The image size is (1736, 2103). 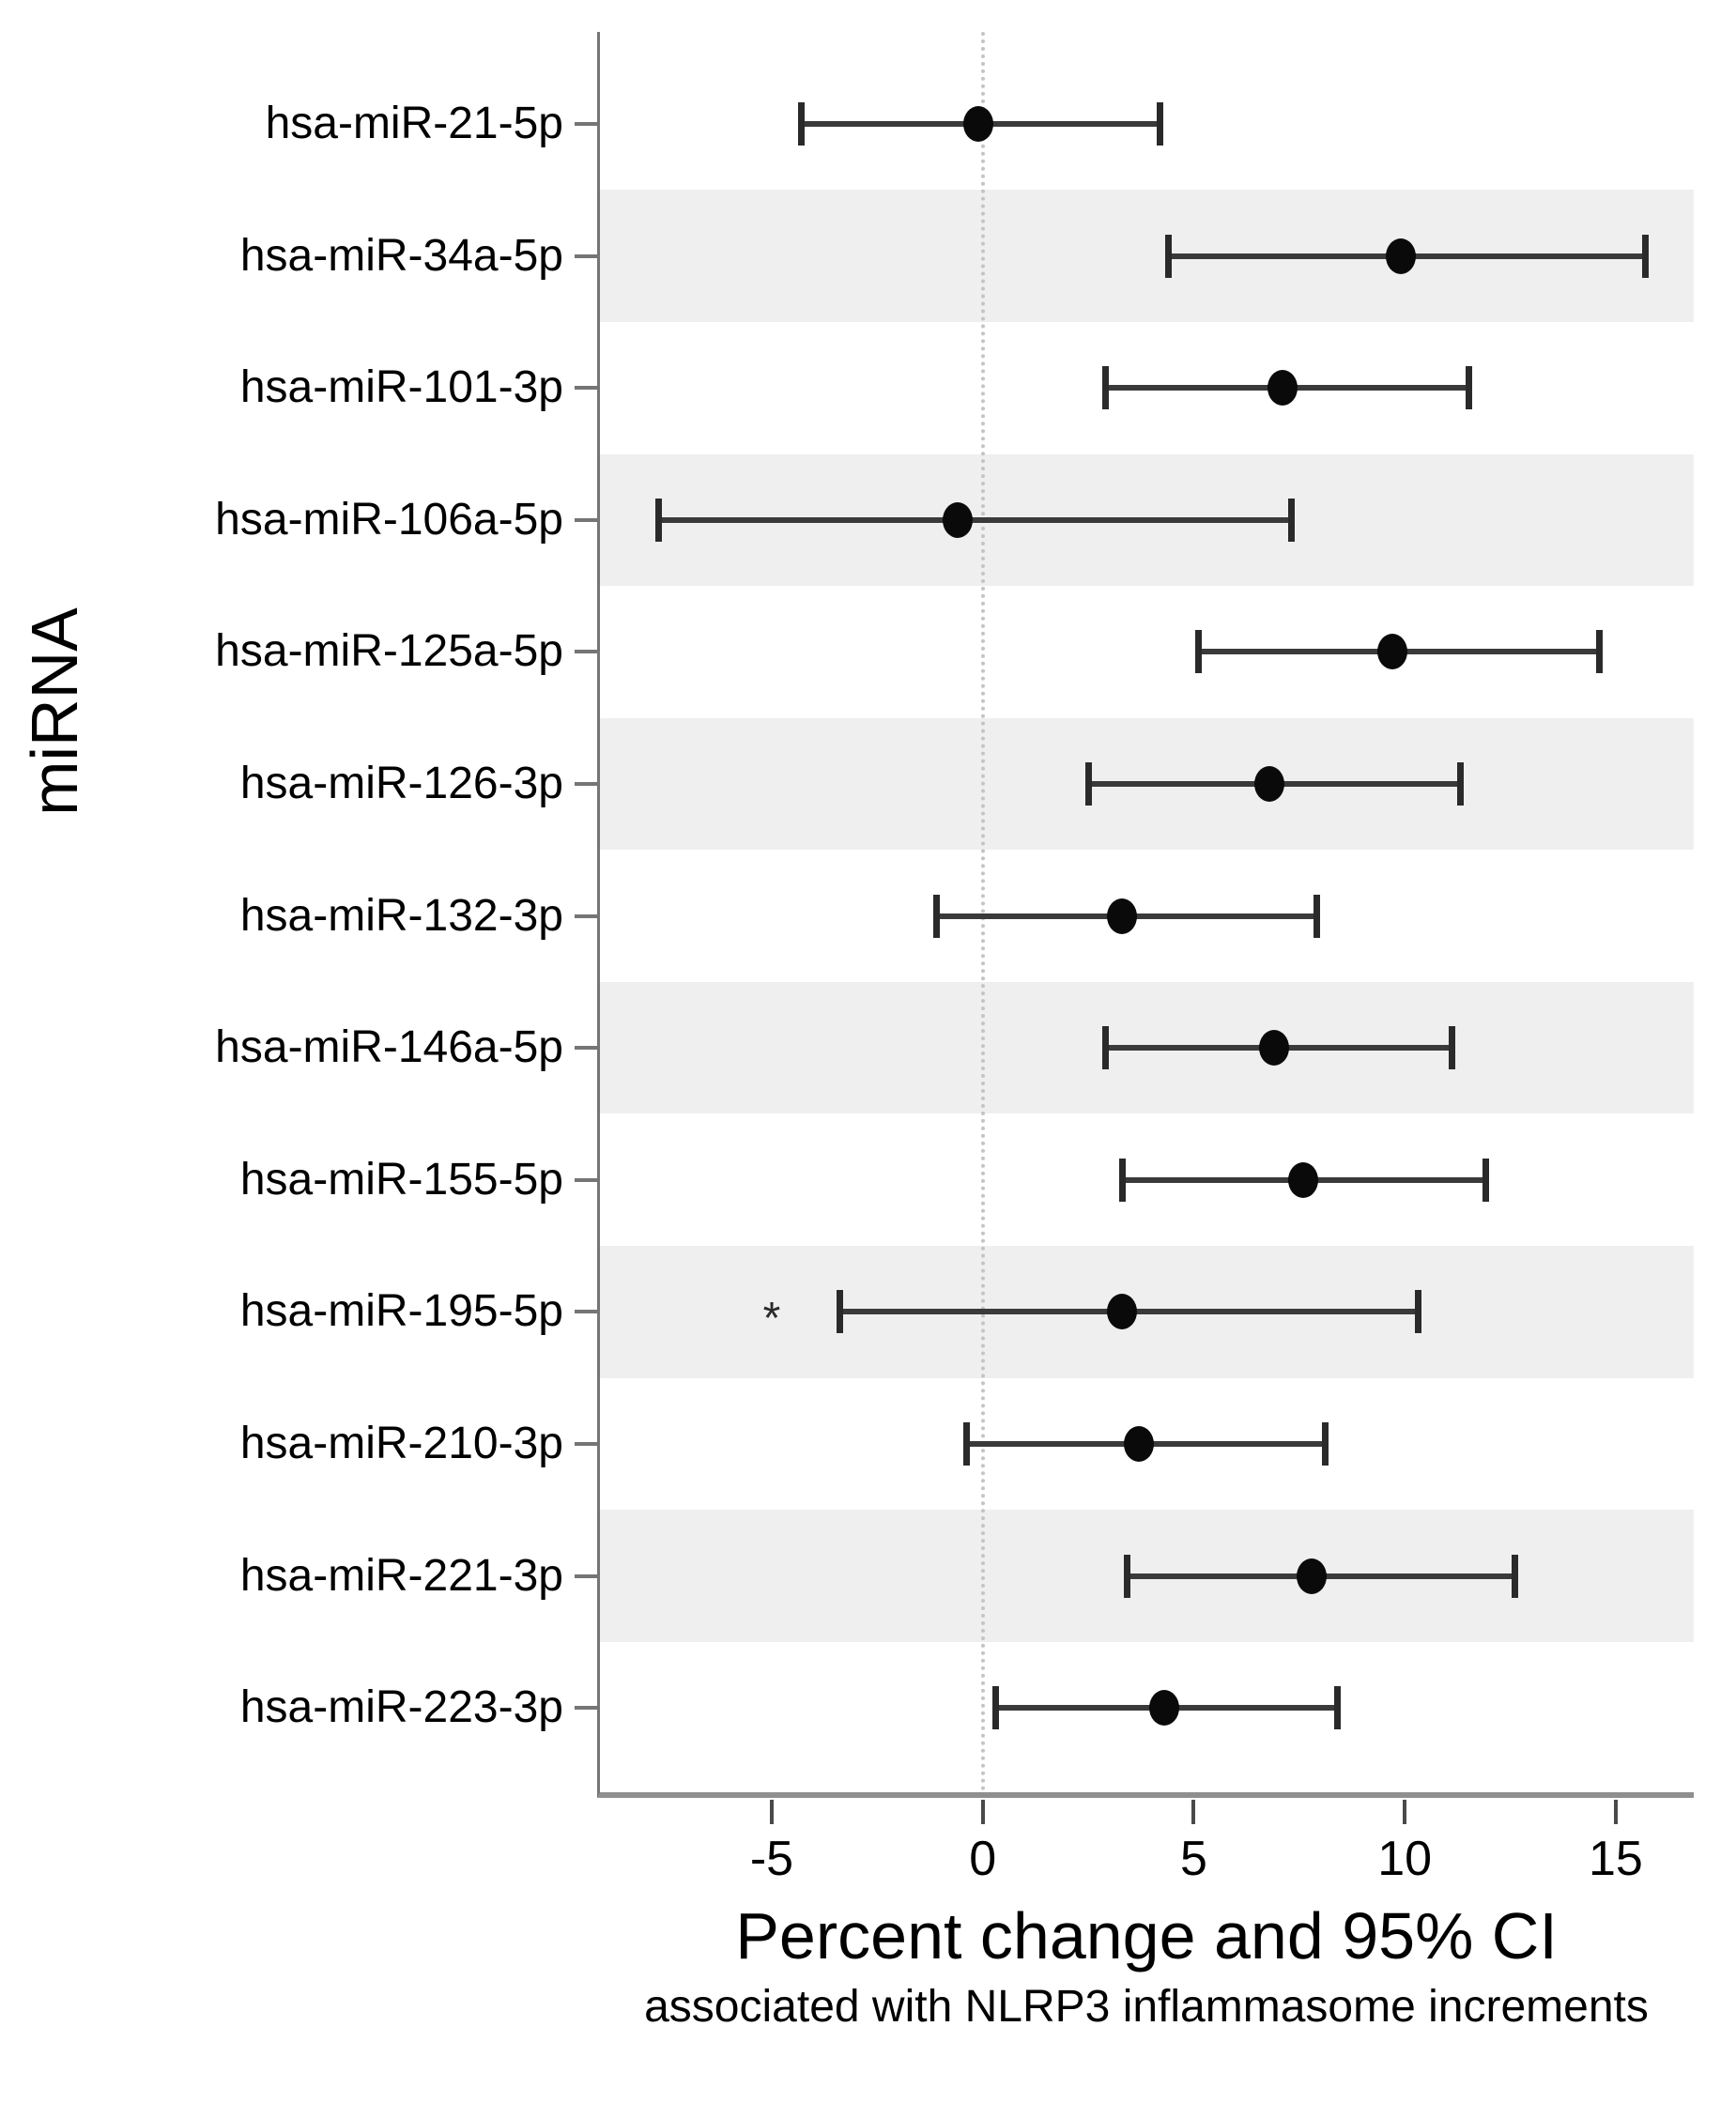 What do you see at coordinates (974, 519) in the screenshot?
I see `ci-line` at bounding box center [974, 519].